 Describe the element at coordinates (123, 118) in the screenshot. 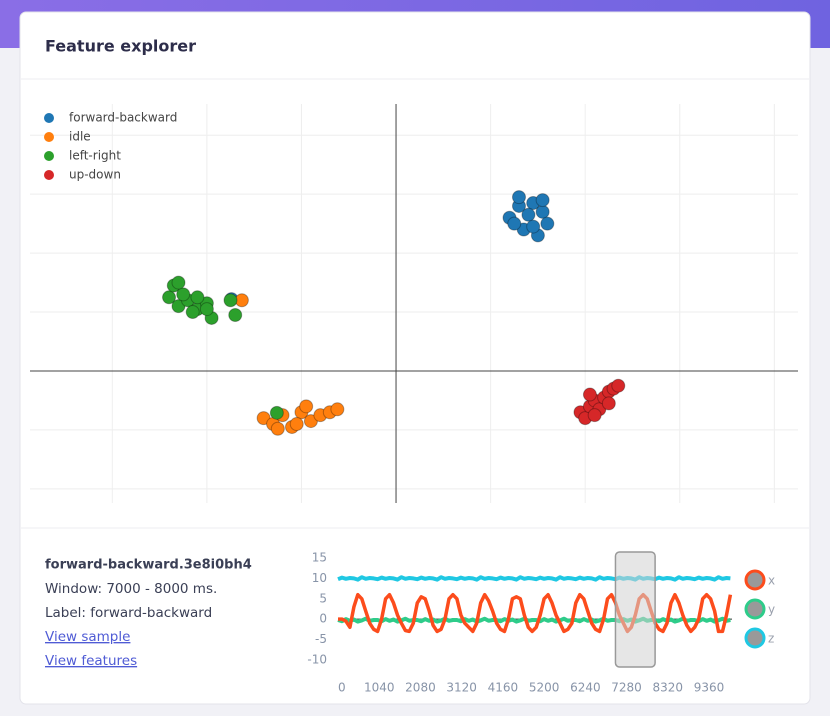

I see `legend-label: forward-backward` at that location.